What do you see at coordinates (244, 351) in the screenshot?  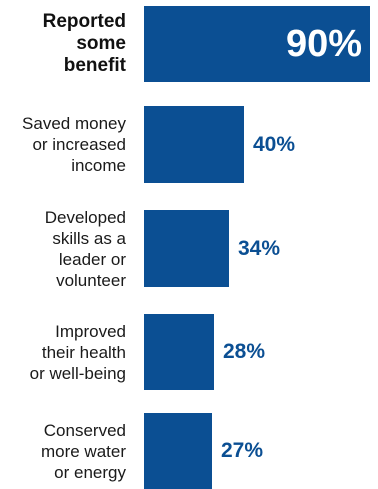 I see `value-label: 28%` at bounding box center [244, 351].